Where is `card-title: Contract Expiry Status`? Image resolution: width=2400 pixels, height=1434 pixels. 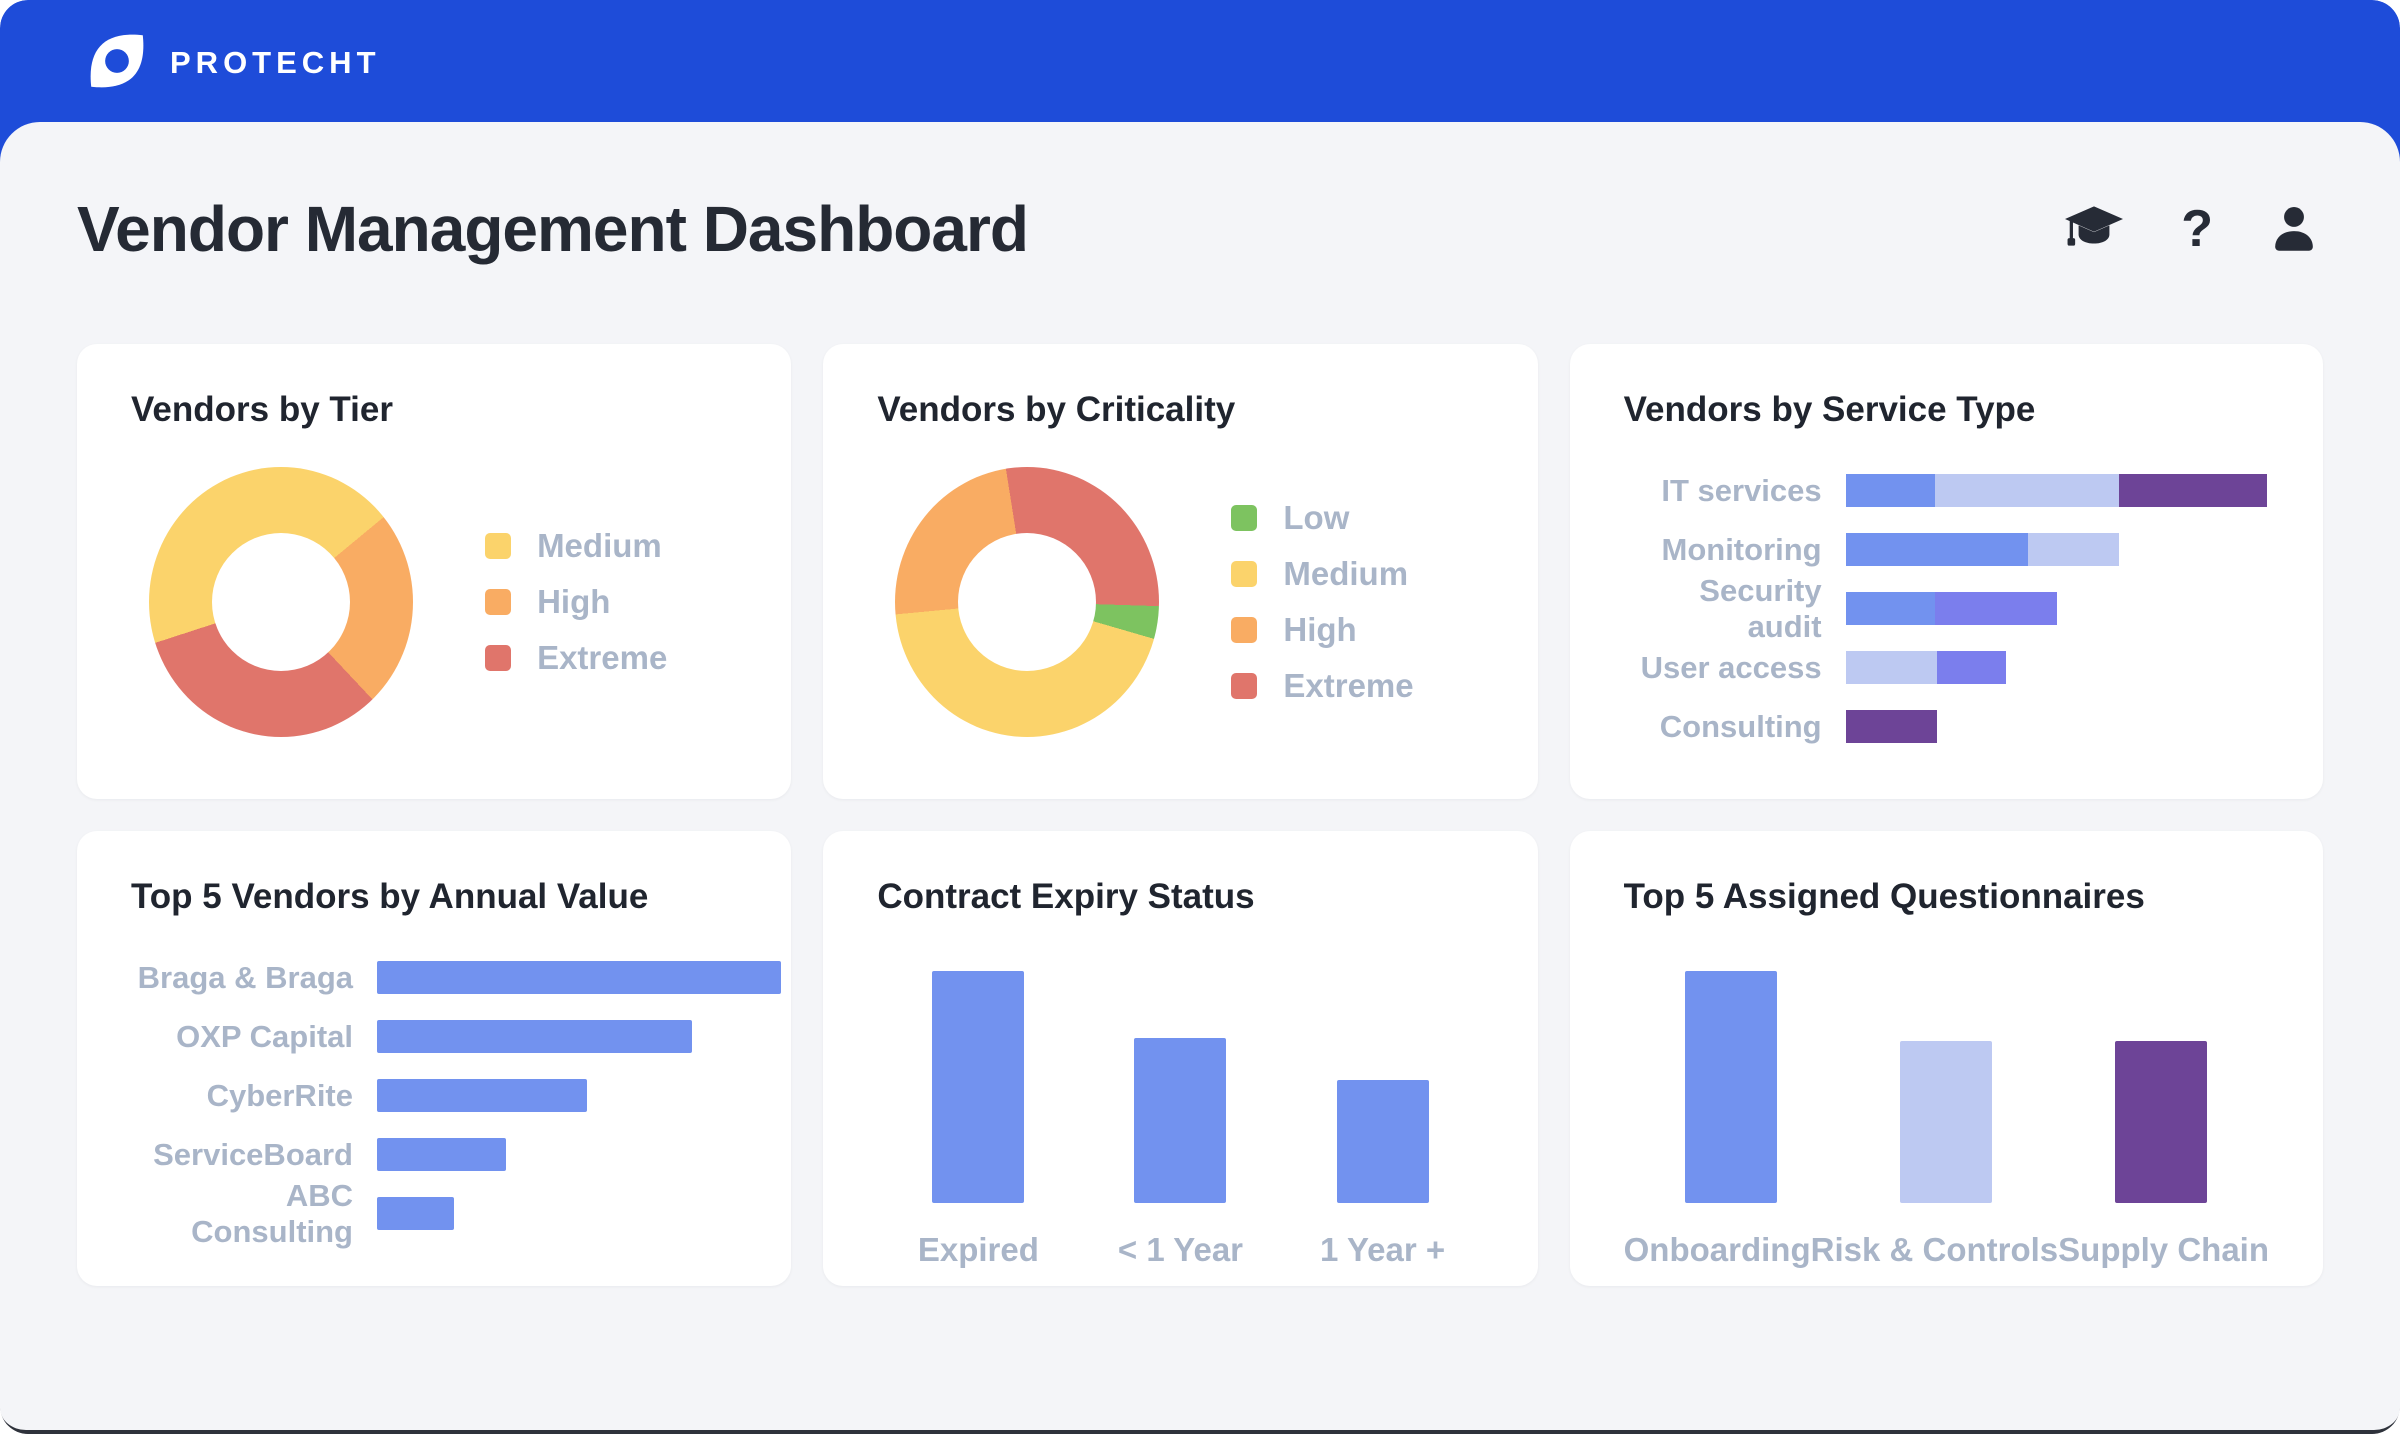
card-title: Contract Expiry Status is located at coordinates (1066, 896).